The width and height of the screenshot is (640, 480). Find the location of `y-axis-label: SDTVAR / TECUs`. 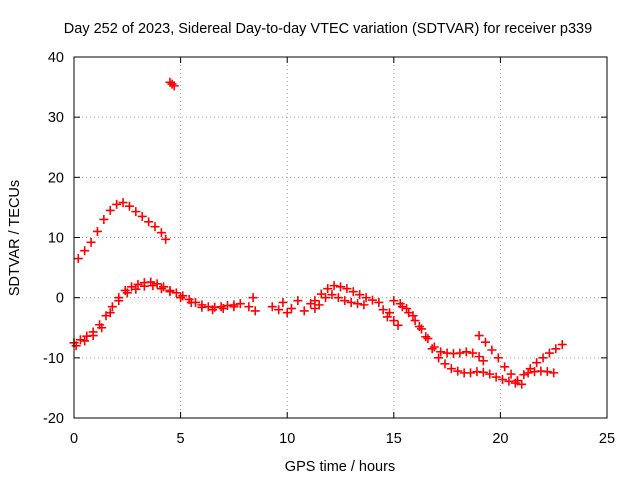

y-axis-label: SDTVAR / TECUs is located at coordinates (15, 238).